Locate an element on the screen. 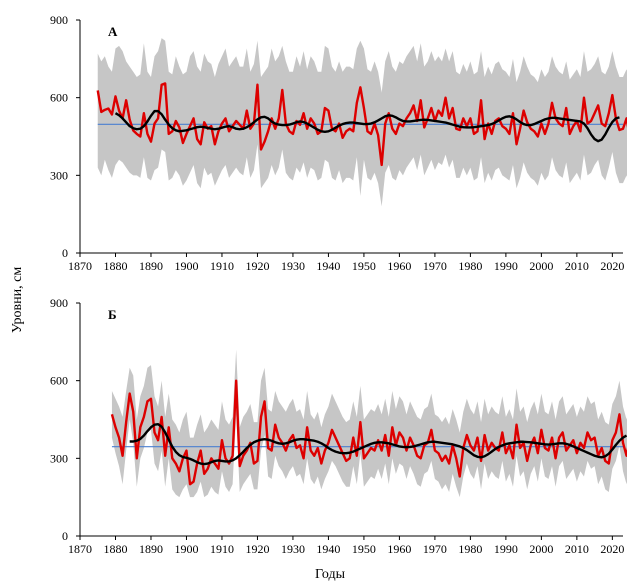 This screenshot has width=627, height=585. x-tick-label-a: 1900 is located at coordinates (186, 266).